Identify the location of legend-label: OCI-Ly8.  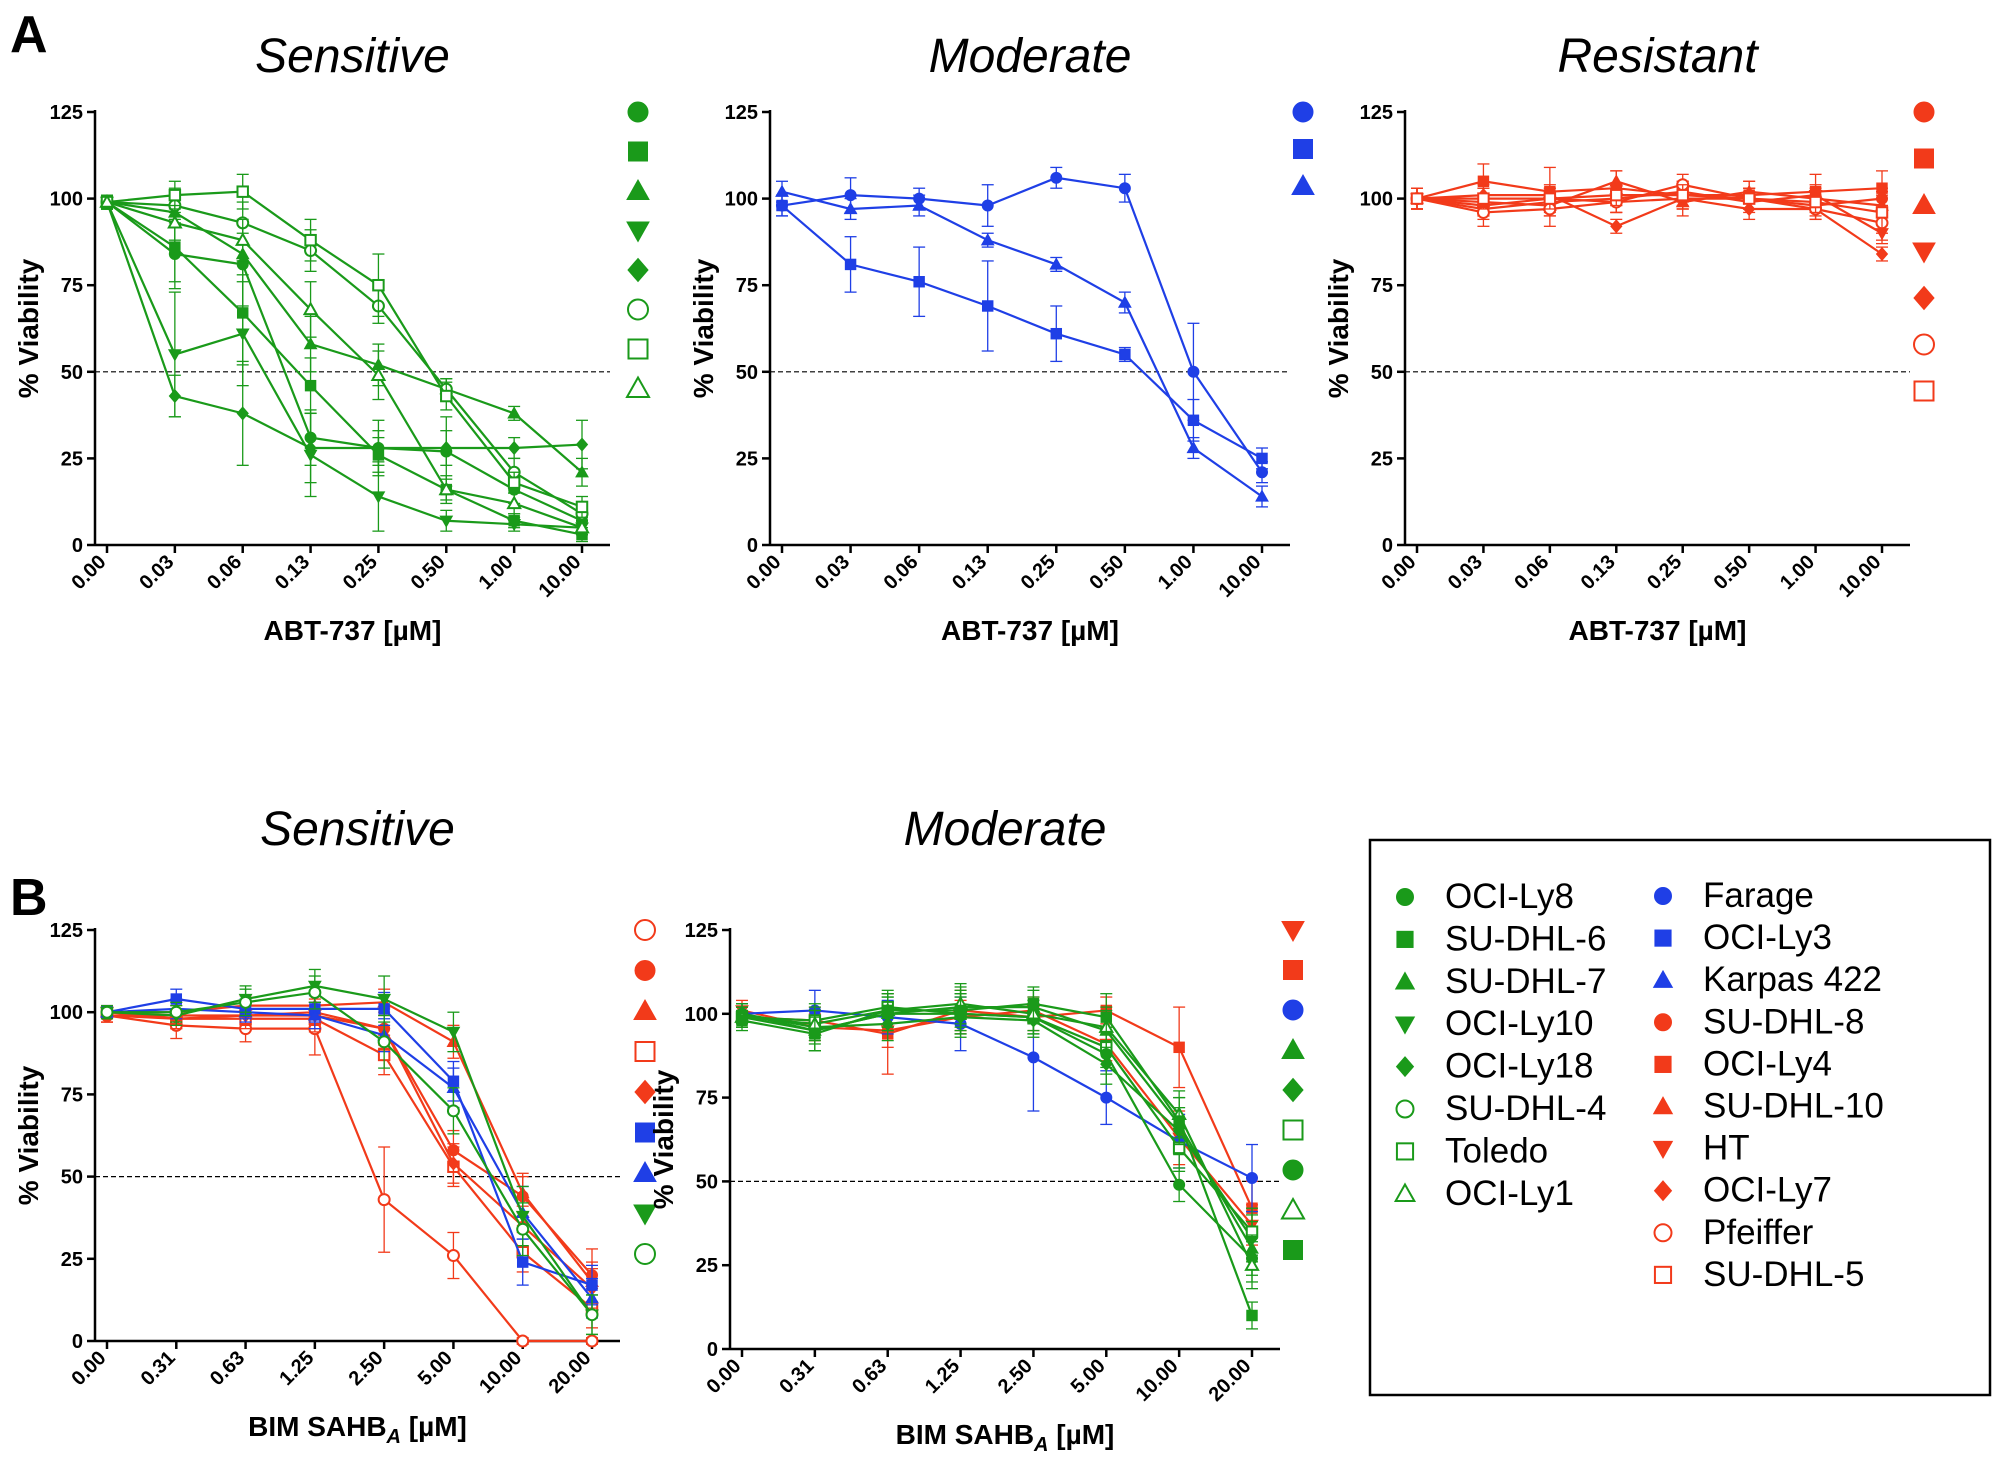
(1509, 896).